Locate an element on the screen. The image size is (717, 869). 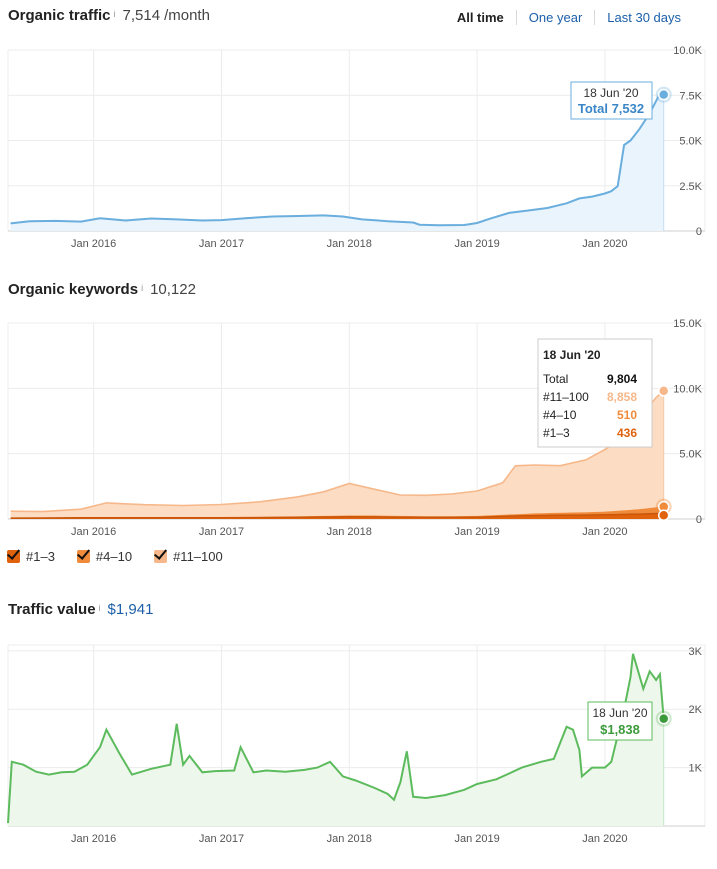
organic-traffic-unit: /month is located at coordinates (187, 15).